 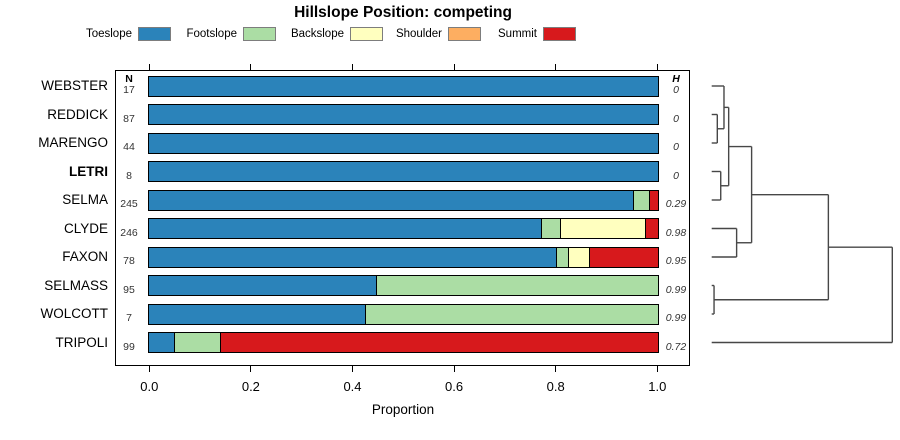 I want to click on row-label-marengo: MARENGO, so click(x=73, y=142).